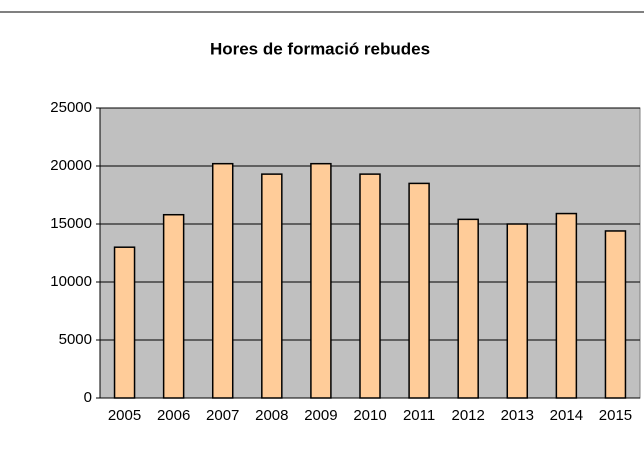 This screenshot has width=644, height=459. What do you see at coordinates (271, 415) in the screenshot?
I see `x-tick-label: 2008` at bounding box center [271, 415].